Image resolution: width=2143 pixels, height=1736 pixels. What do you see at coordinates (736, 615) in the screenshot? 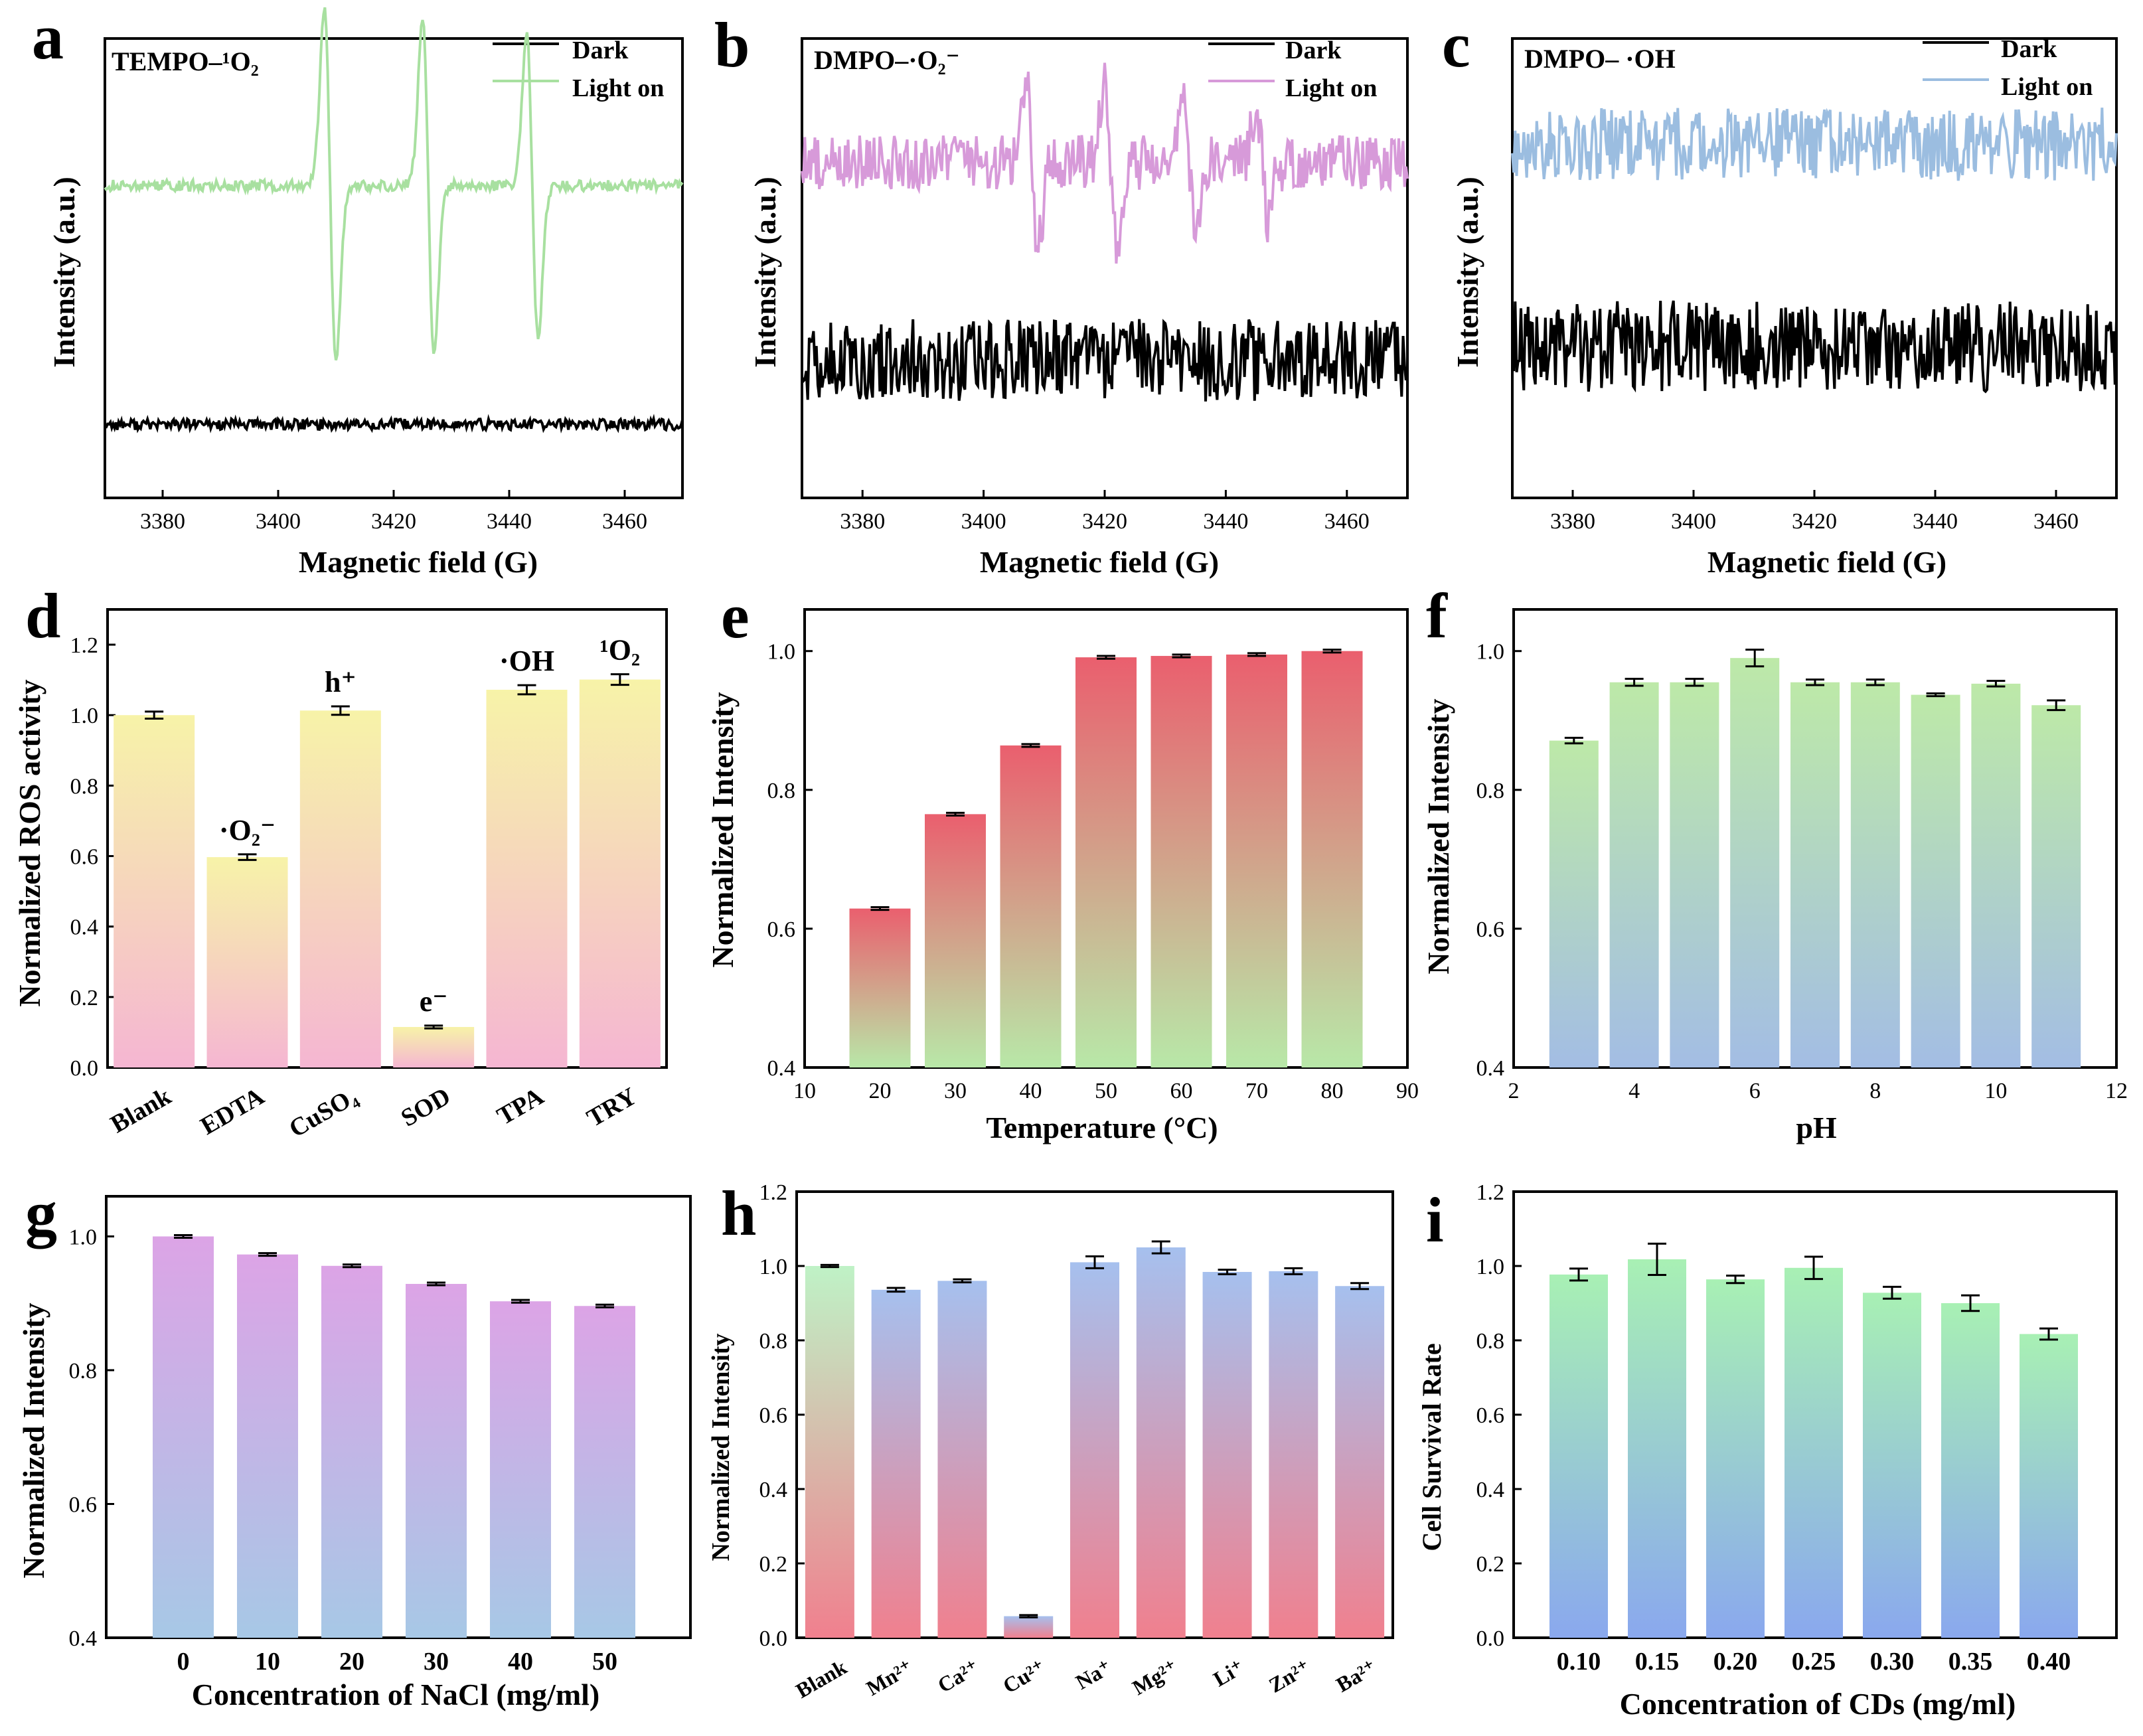
I see `panel-label-e: e` at bounding box center [736, 615].